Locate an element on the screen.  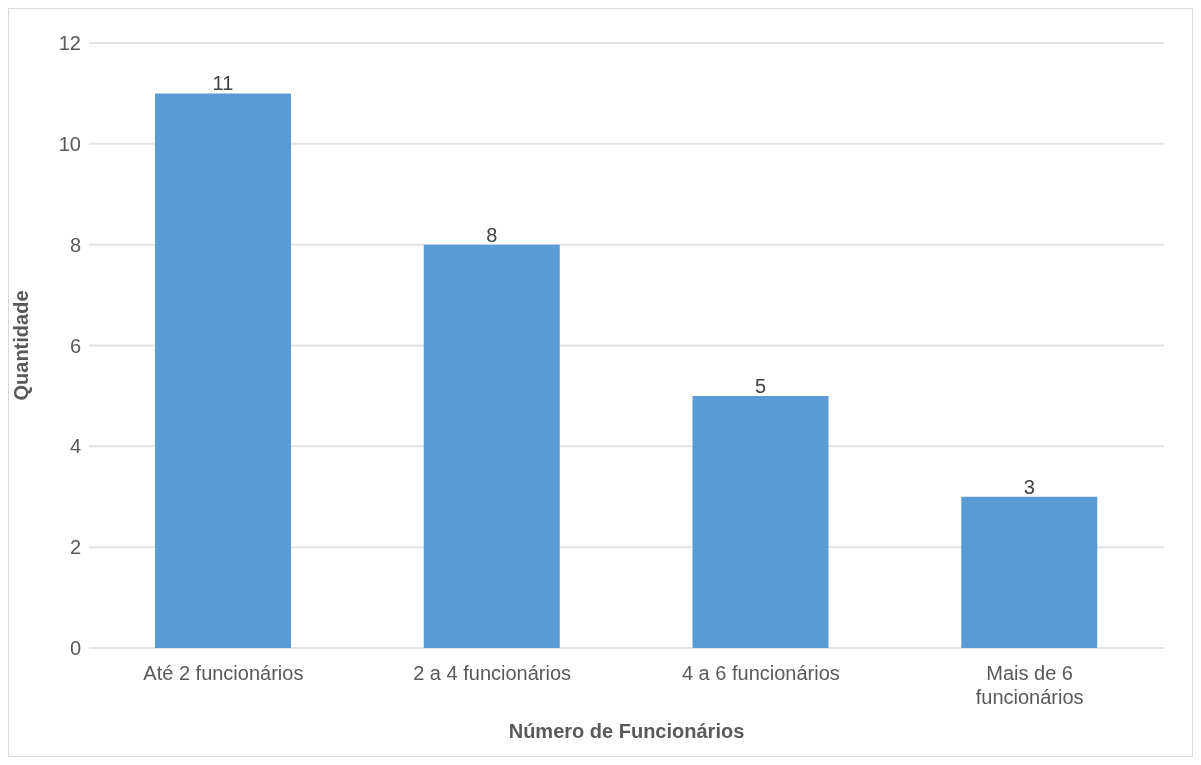
data-label: 3 is located at coordinates (1029, 486).